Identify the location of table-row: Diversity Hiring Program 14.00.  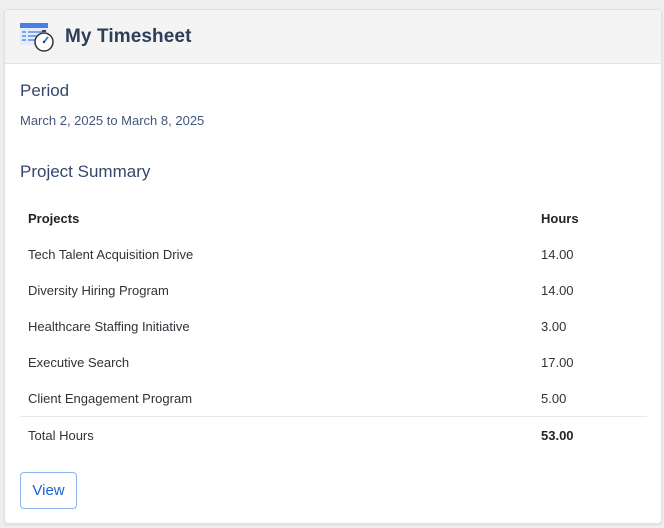
(333, 290).